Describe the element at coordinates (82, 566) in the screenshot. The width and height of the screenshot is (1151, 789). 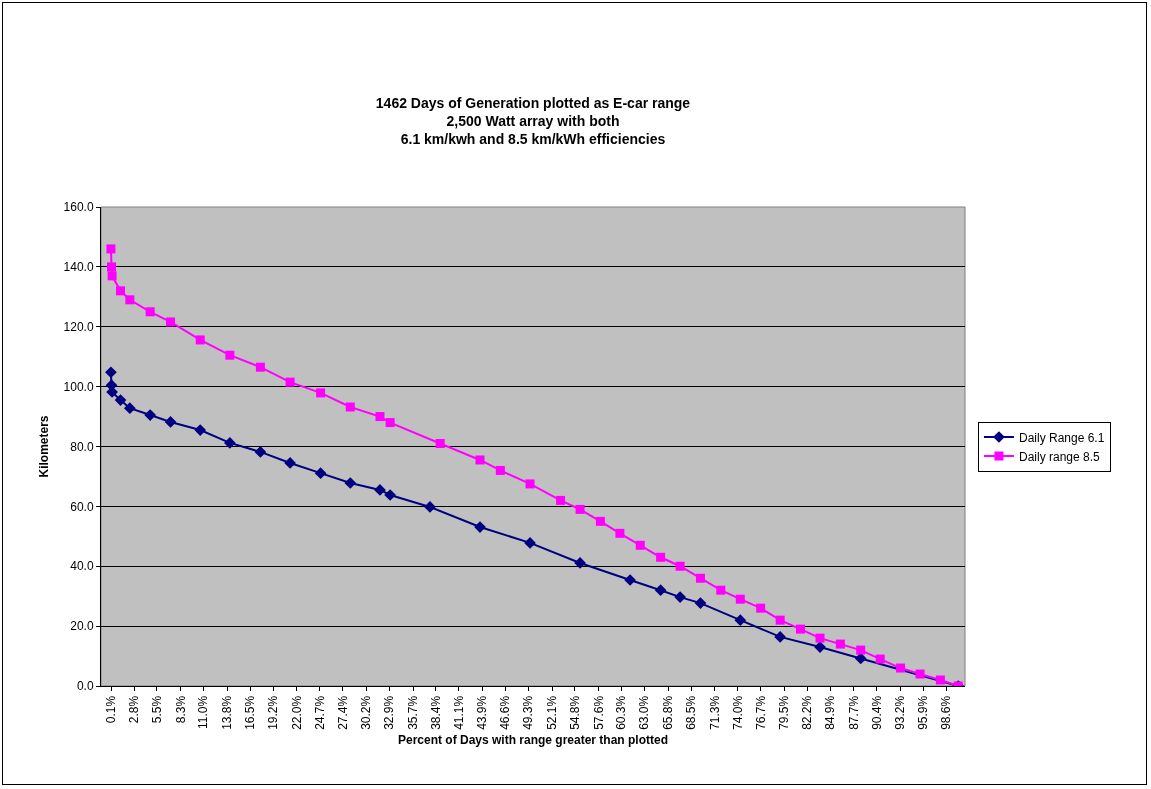
I see `y-tick-label: 40.0` at that location.